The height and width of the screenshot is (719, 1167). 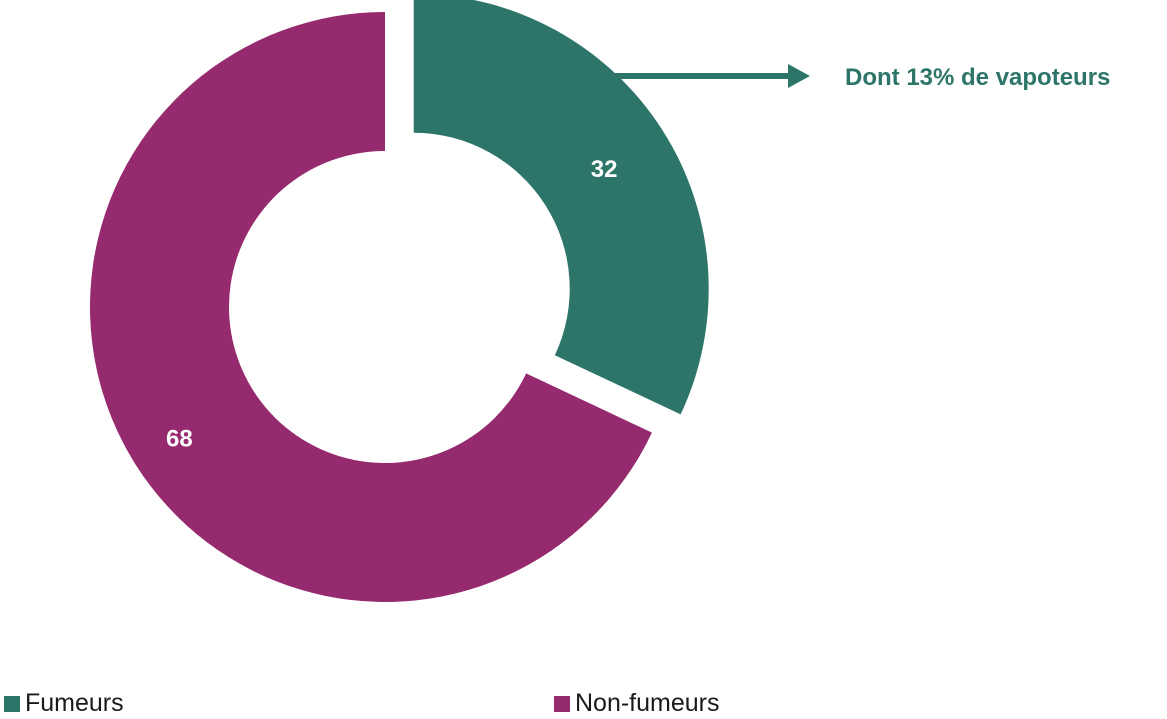 I want to click on legend-item-non-fumeurs: Non-fumeurs, so click(x=637, y=703).